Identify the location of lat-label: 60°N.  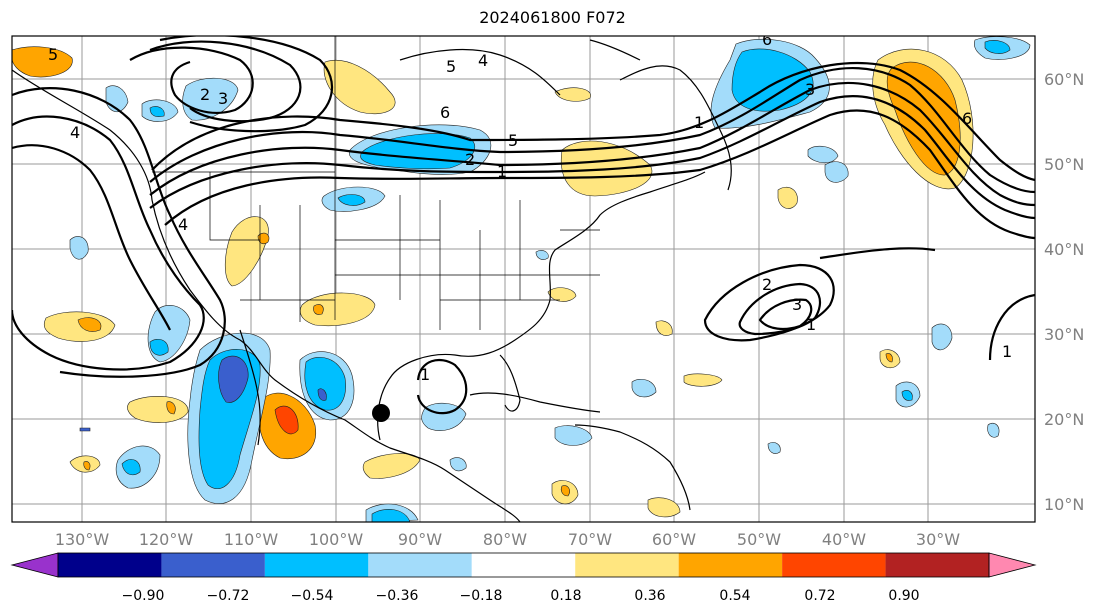
(1064, 79).